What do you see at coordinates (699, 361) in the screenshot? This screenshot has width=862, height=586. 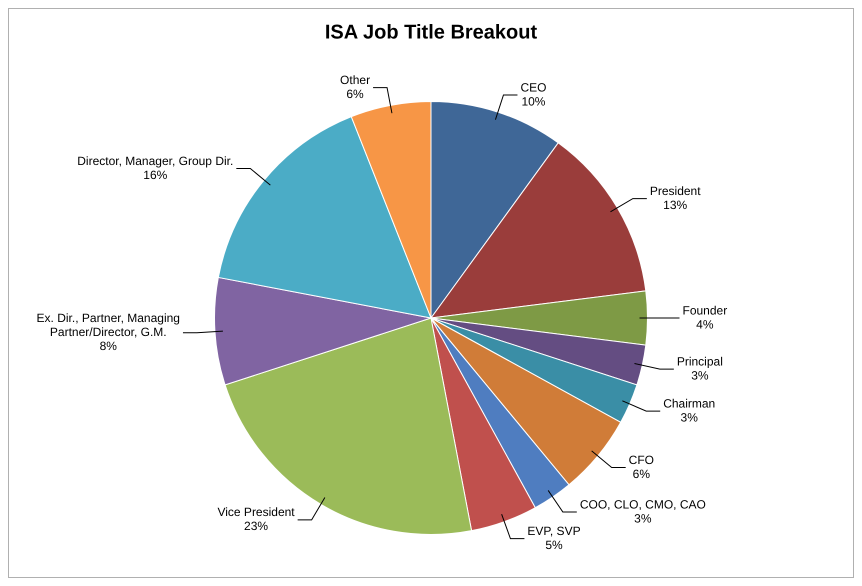 I see `slice-label: Principal` at bounding box center [699, 361].